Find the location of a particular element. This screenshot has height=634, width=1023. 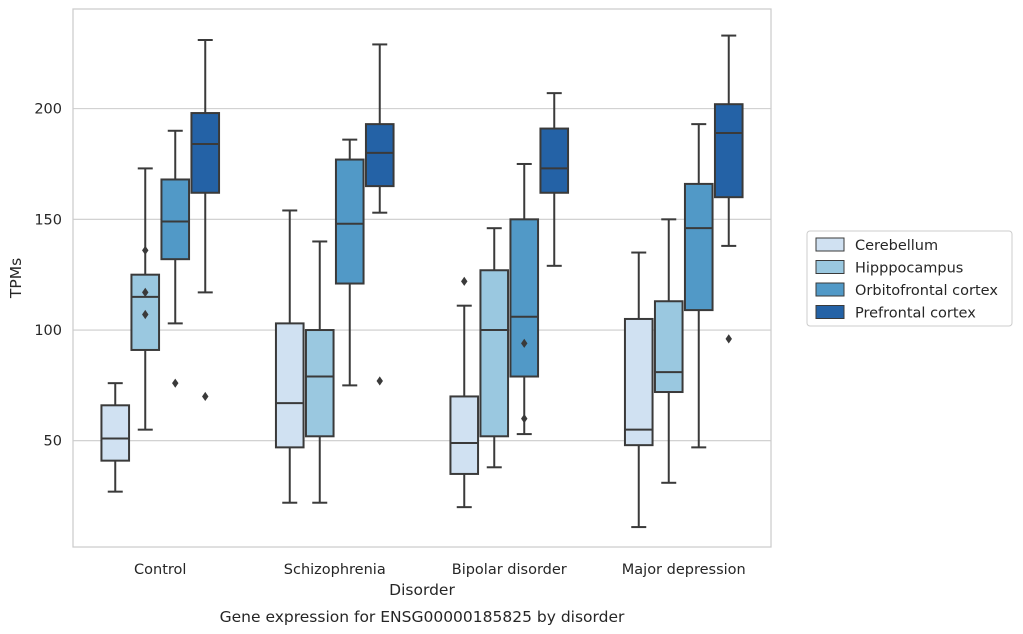

legend-label: Cerebellum is located at coordinates (896, 246).